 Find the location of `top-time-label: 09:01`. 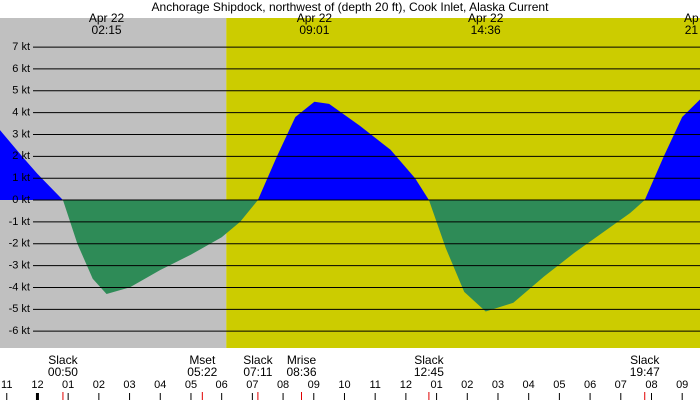

top-time-label: 09:01 is located at coordinates (314, 30).